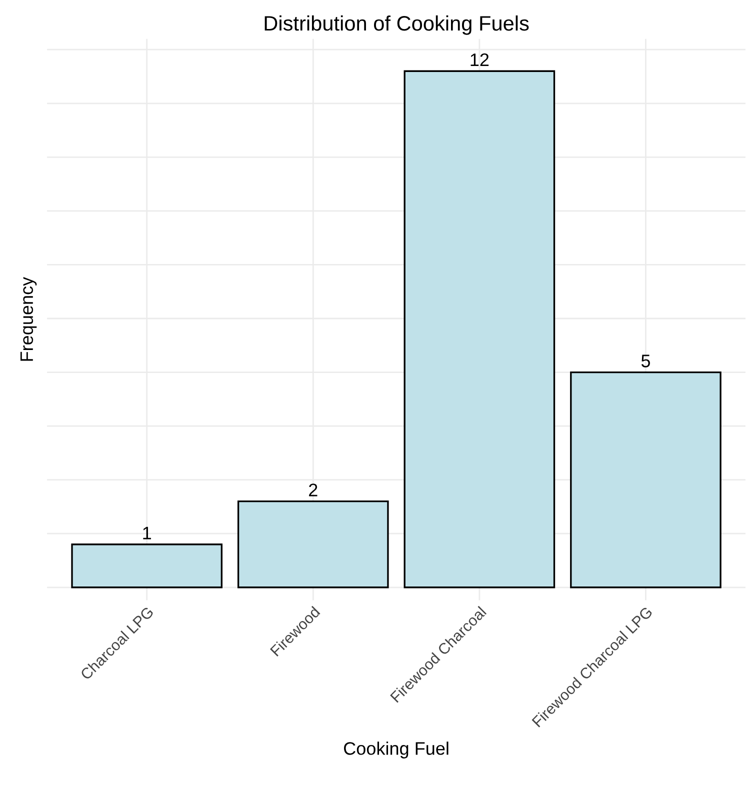  I want to click on chart-title: Distribution of Cooking Fuels, so click(396, 25).